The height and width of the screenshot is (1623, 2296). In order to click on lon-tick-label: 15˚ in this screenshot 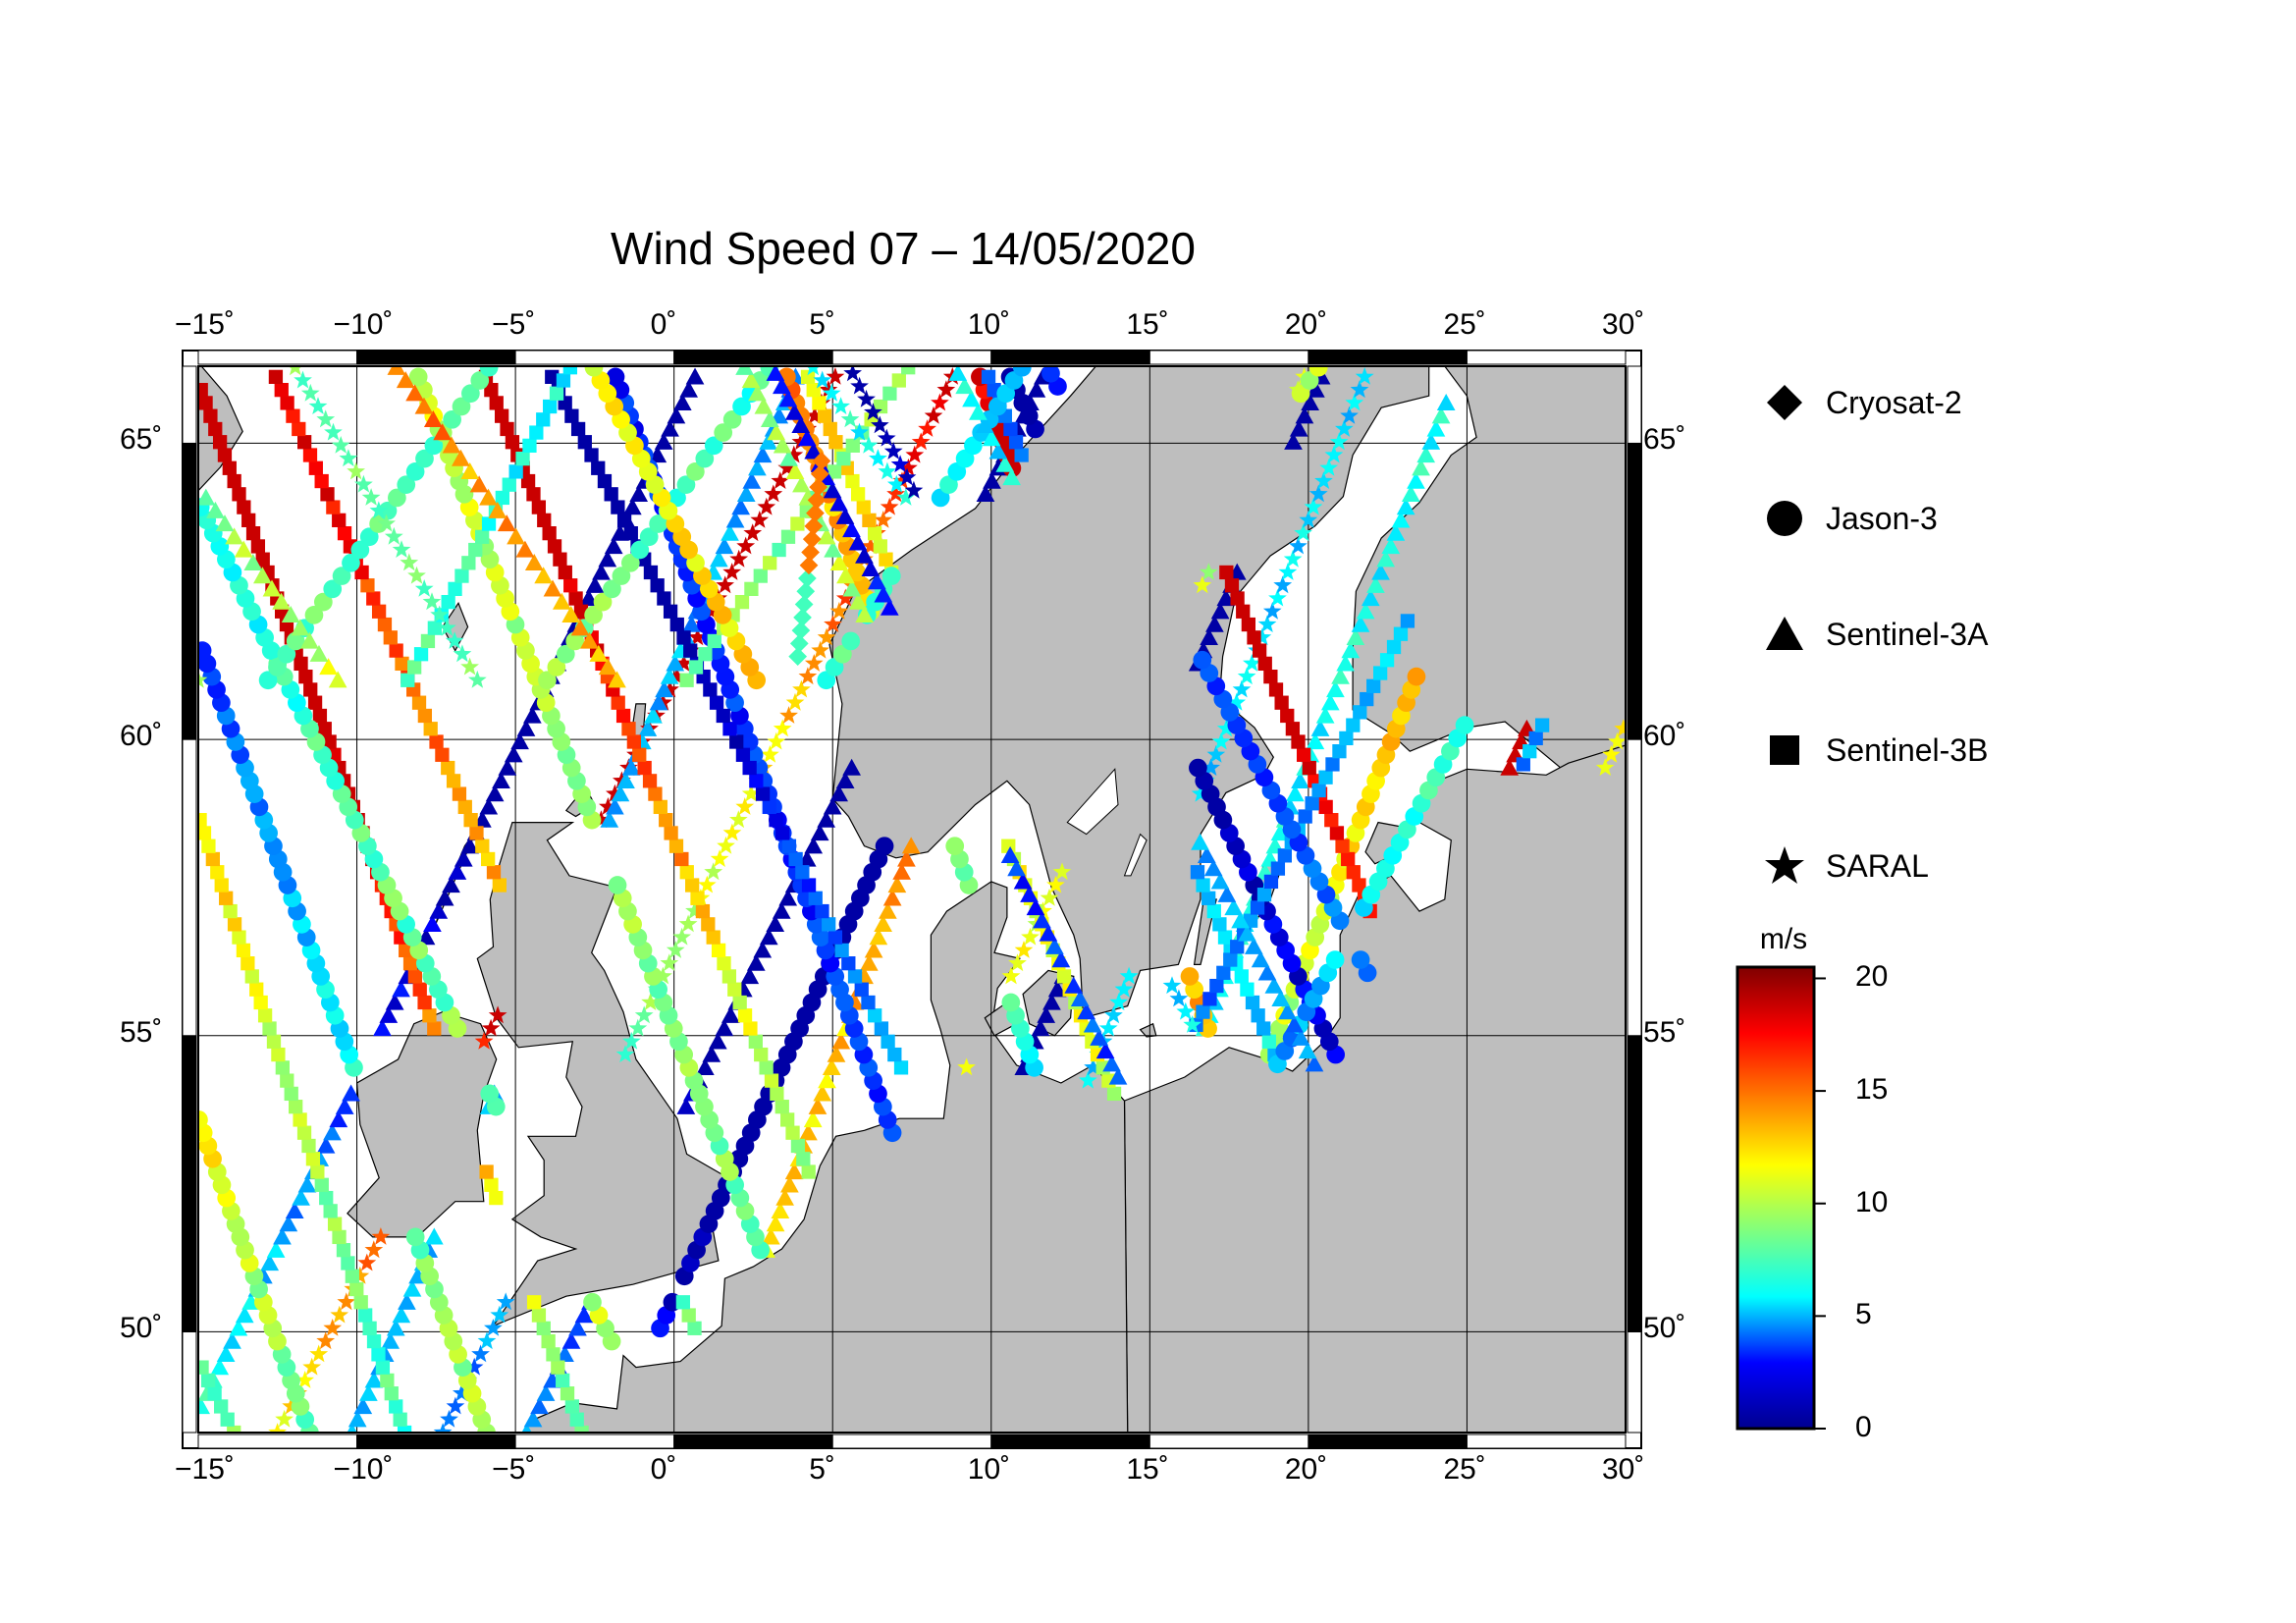, I will do `click(1147, 324)`.